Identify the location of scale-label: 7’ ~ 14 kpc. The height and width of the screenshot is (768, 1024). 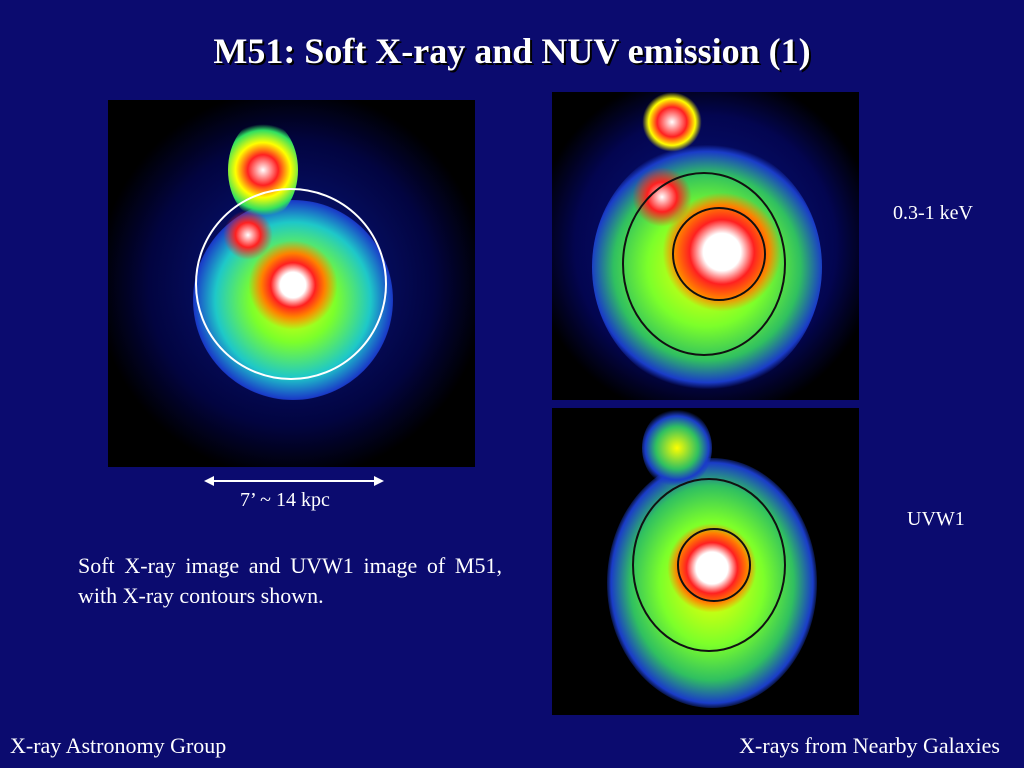
(285, 500).